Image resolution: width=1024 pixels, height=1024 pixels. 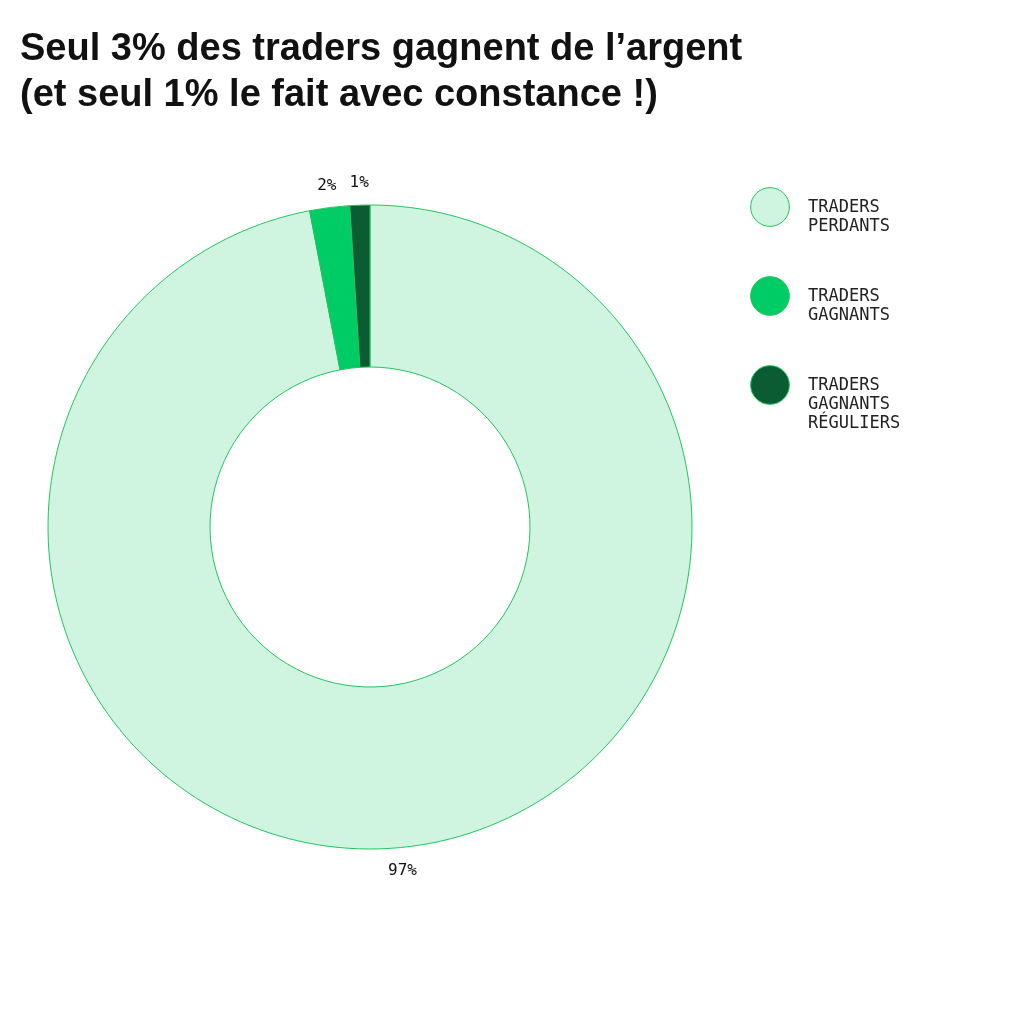 What do you see at coordinates (403, 870) in the screenshot?
I see `data-label: 97%` at bounding box center [403, 870].